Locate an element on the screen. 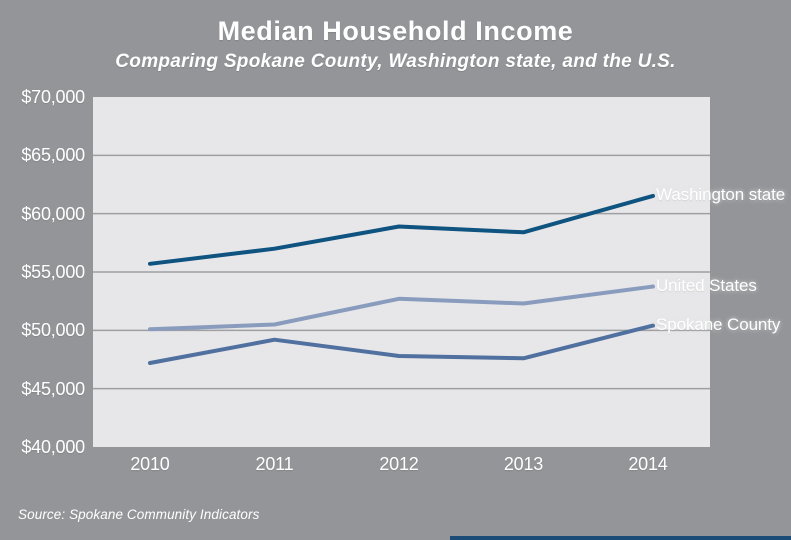  x-tick-label: 2012 is located at coordinates (399, 464).